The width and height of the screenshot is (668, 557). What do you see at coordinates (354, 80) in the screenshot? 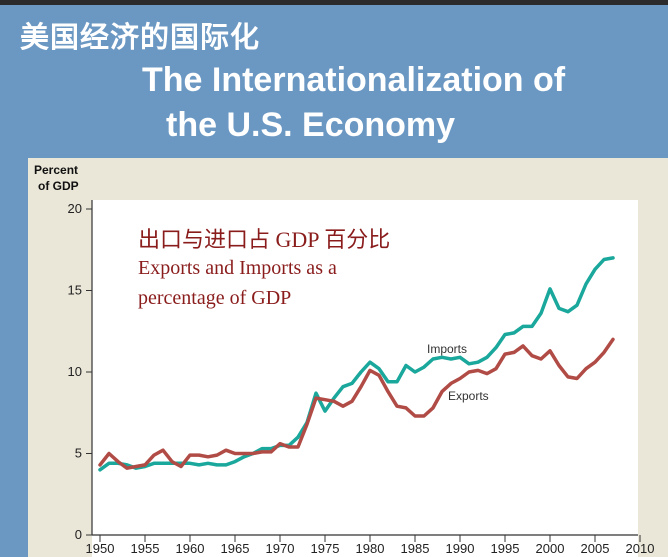
I see `slide-title-english-line-1: The Internationalization of` at bounding box center [354, 80].